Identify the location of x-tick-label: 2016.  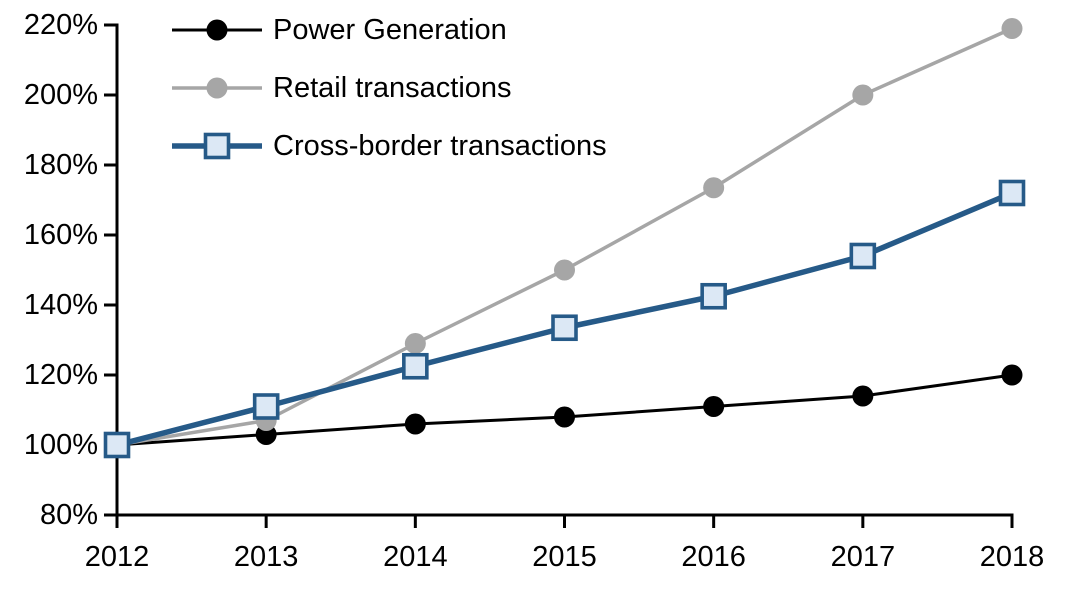
(713, 557).